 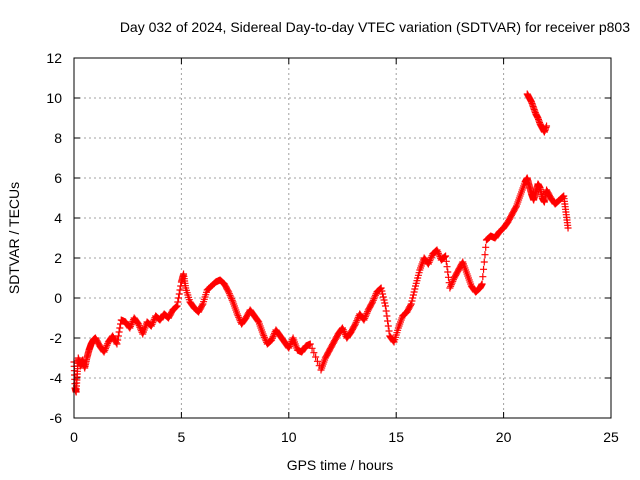 What do you see at coordinates (396, 437) in the screenshot?
I see `x-tick-label: 15` at bounding box center [396, 437].